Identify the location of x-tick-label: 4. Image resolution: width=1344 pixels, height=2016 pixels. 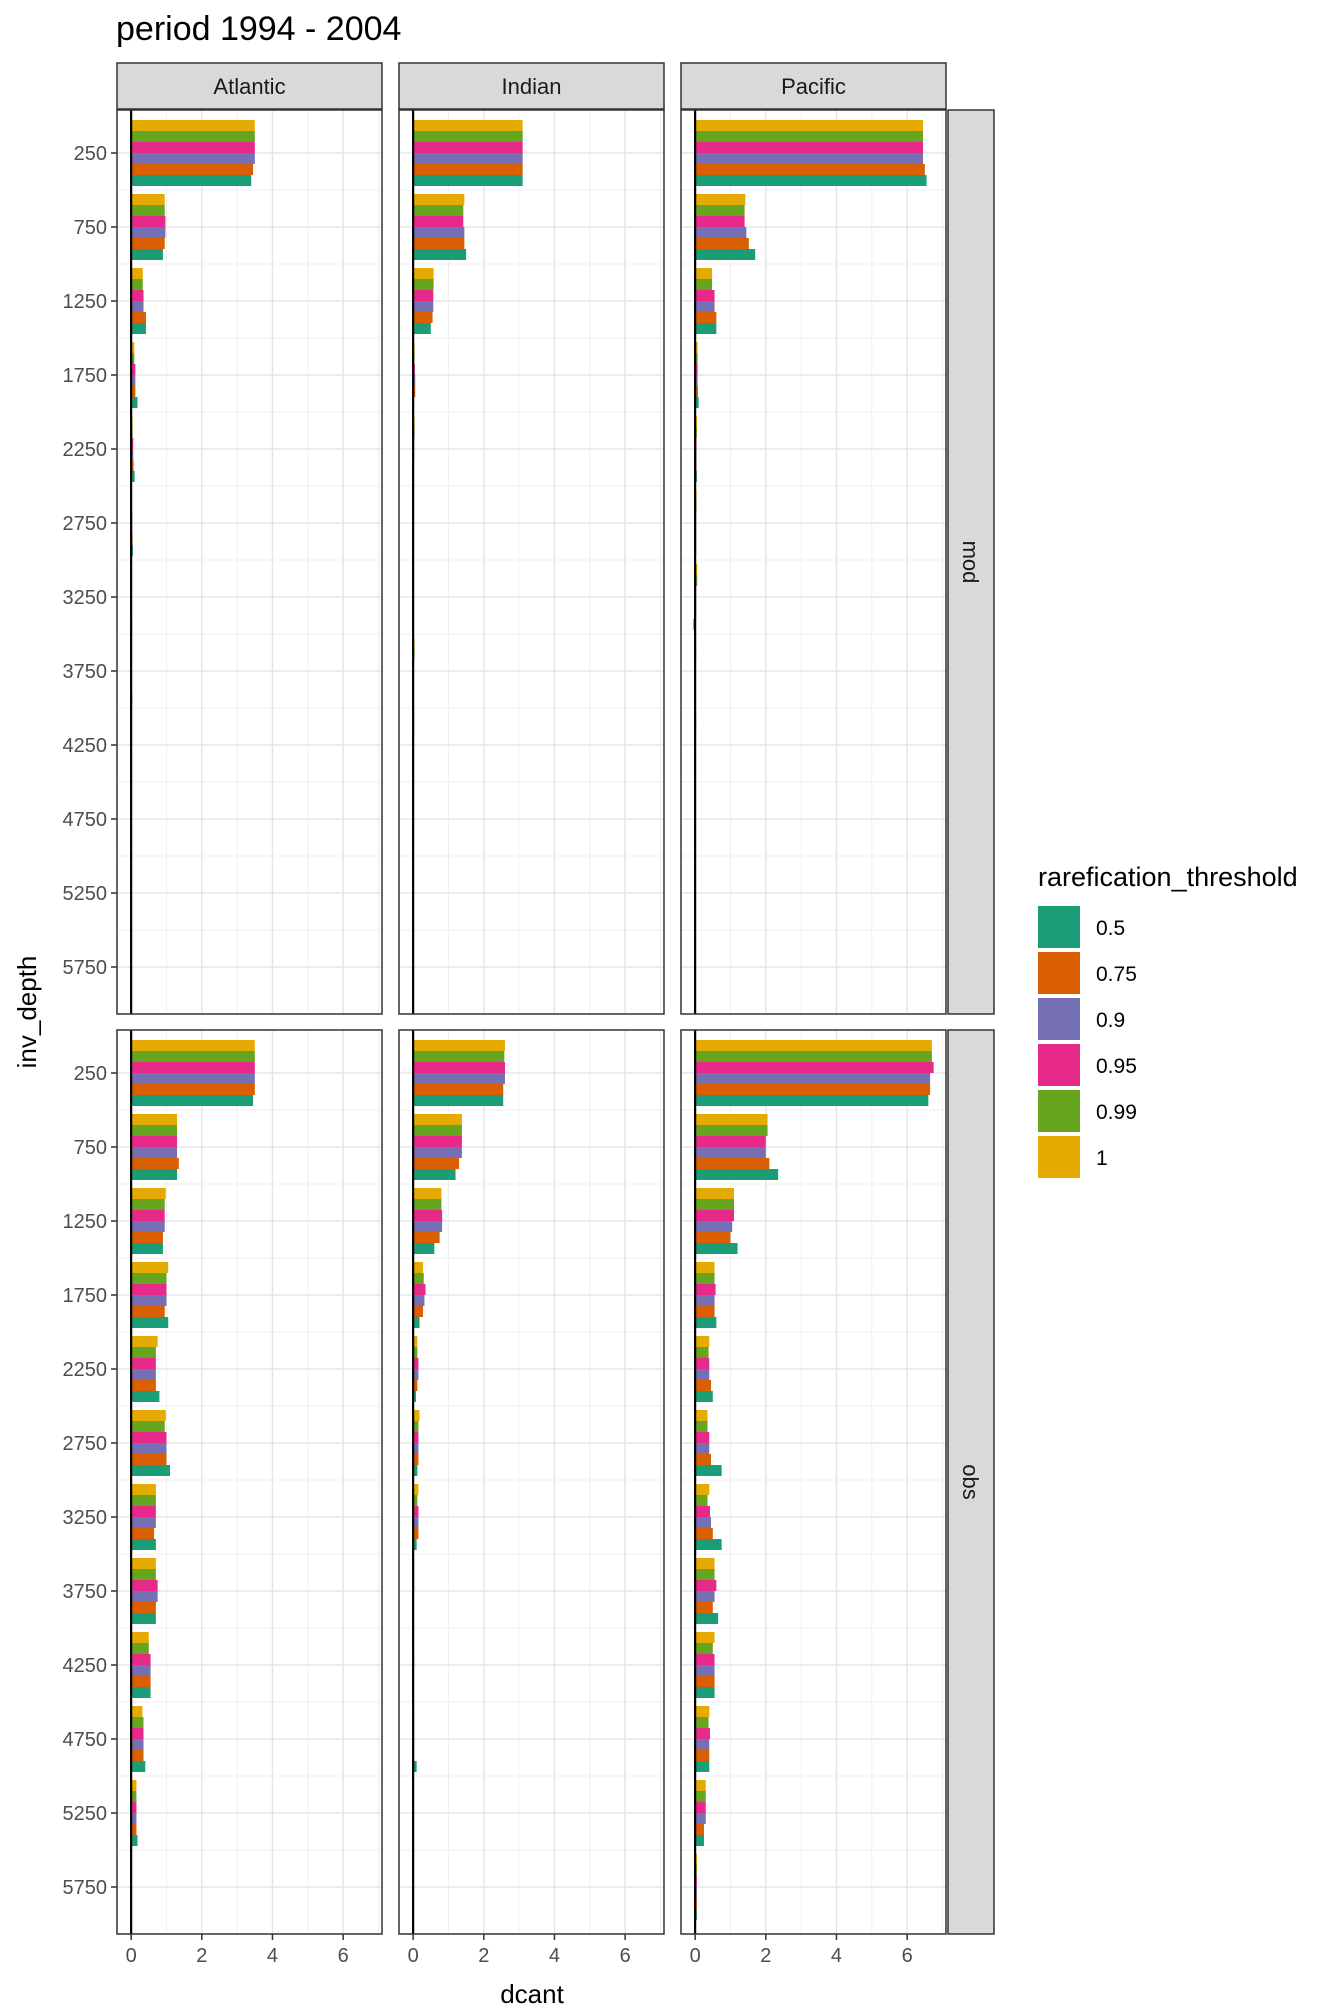
(836, 1956).